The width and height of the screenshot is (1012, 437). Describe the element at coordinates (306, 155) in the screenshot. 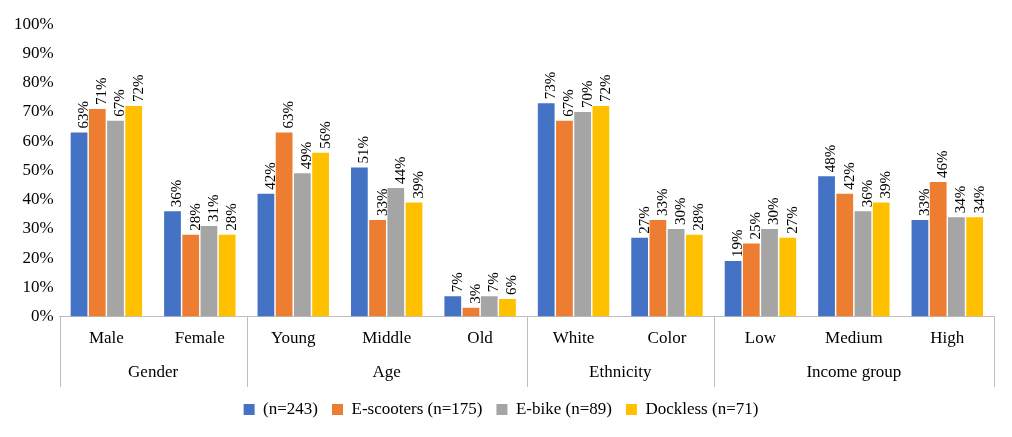

I see `data-label: 49%` at that location.